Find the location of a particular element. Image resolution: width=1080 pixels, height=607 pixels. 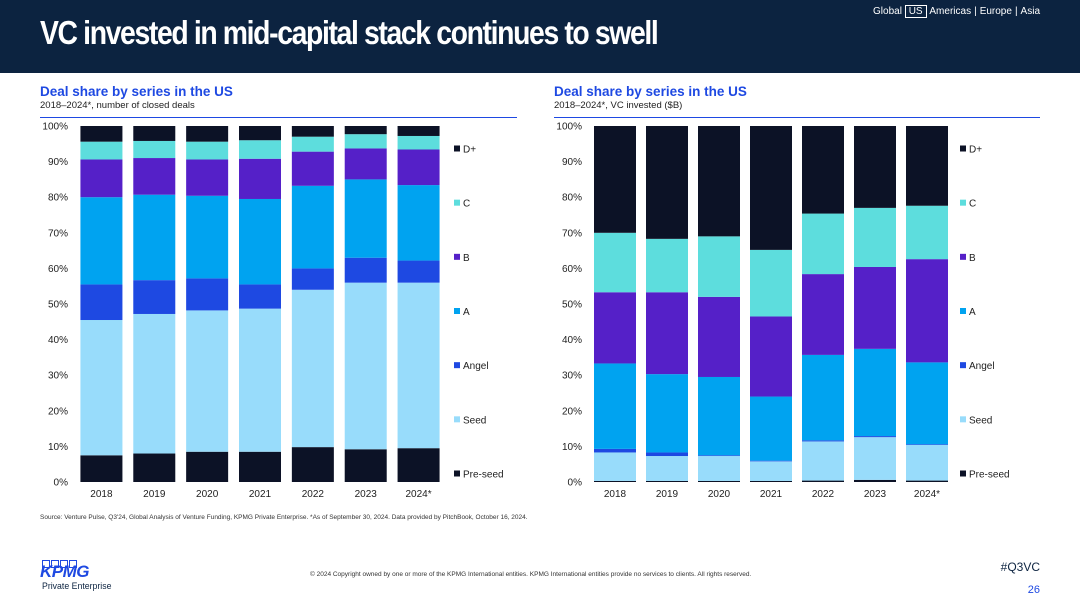

bar-segment-preseed-2022 is located at coordinates (312, 464).